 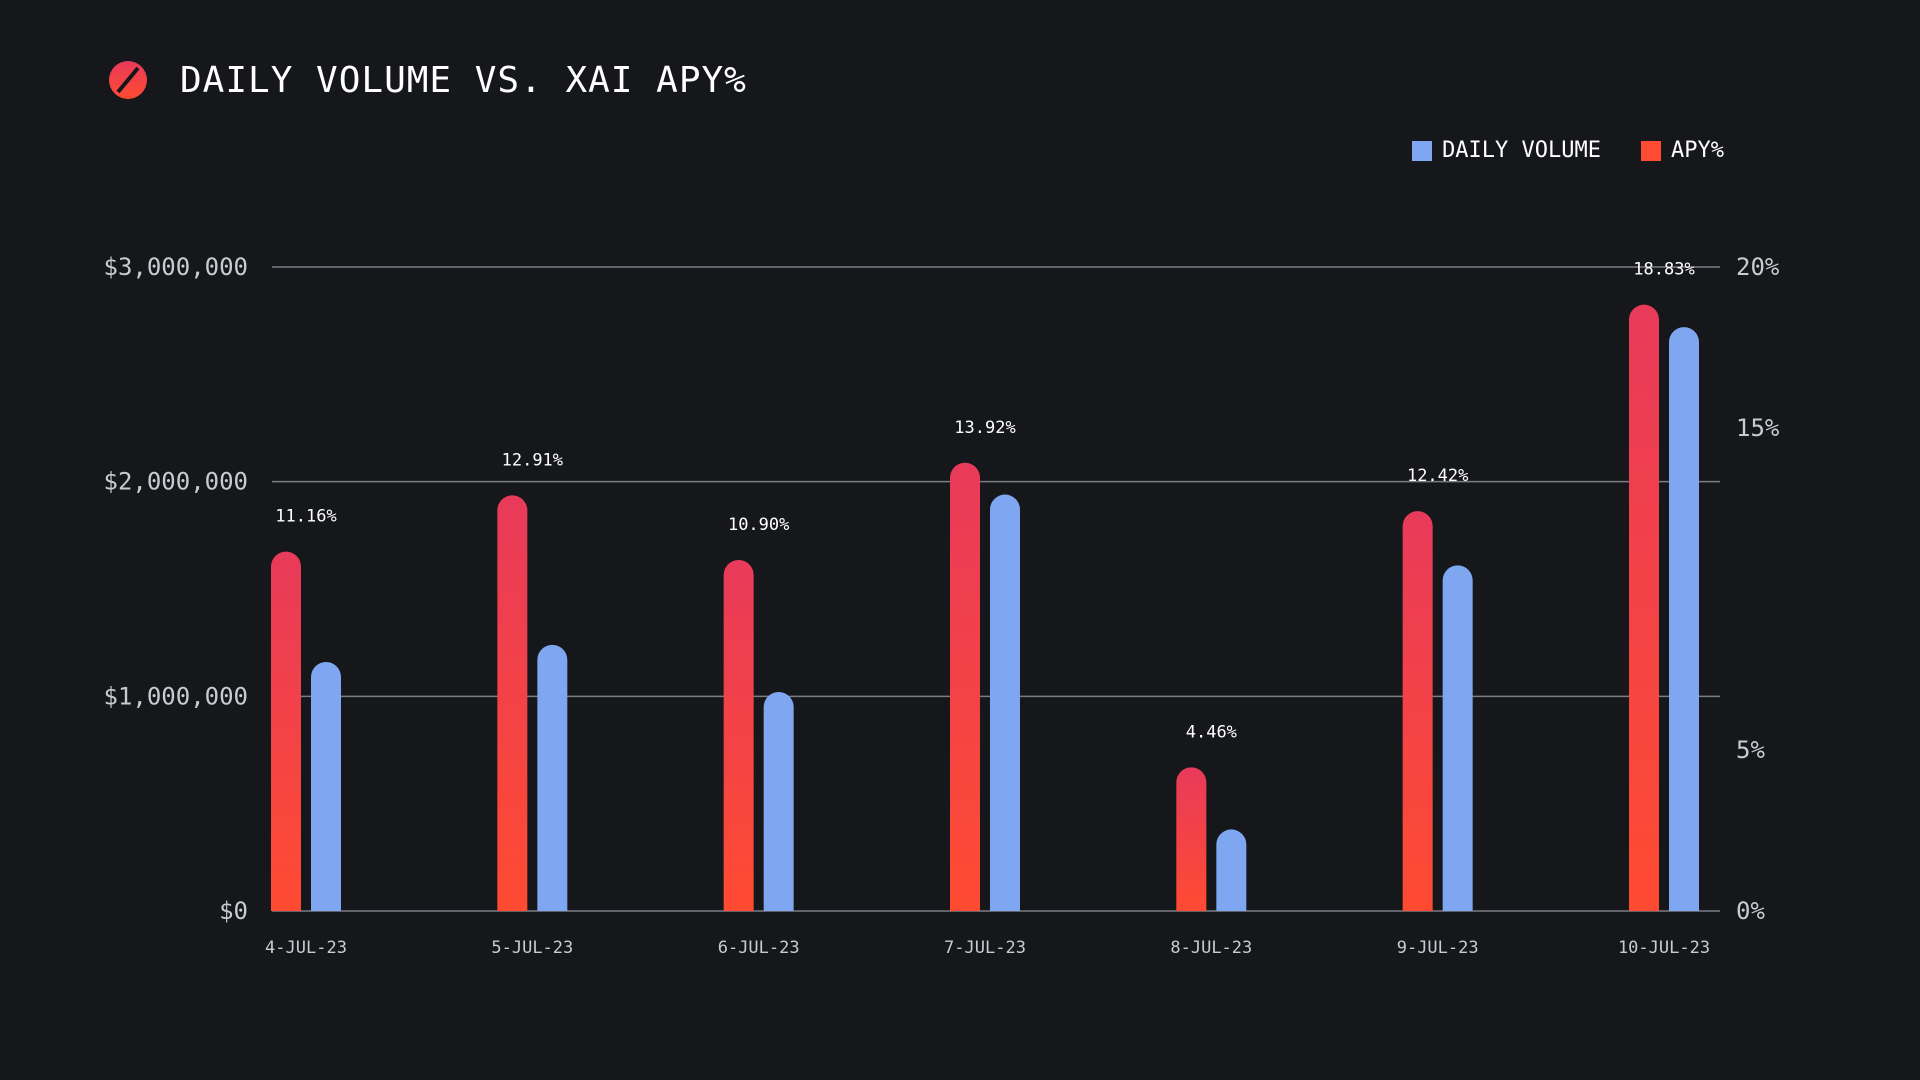 What do you see at coordinates (1211, 732) in the screenshot?
I see `apy-data-label: 4.46%` at bounding box center [1211, 732].